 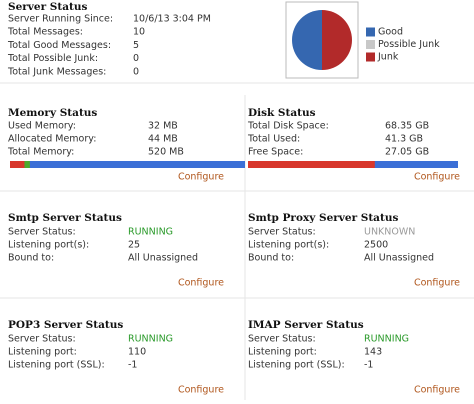 What do you see at coordinates (407, 126) in the screenshot?
I see `row-value: 68.35 GB` at bounding box center [407, 126].